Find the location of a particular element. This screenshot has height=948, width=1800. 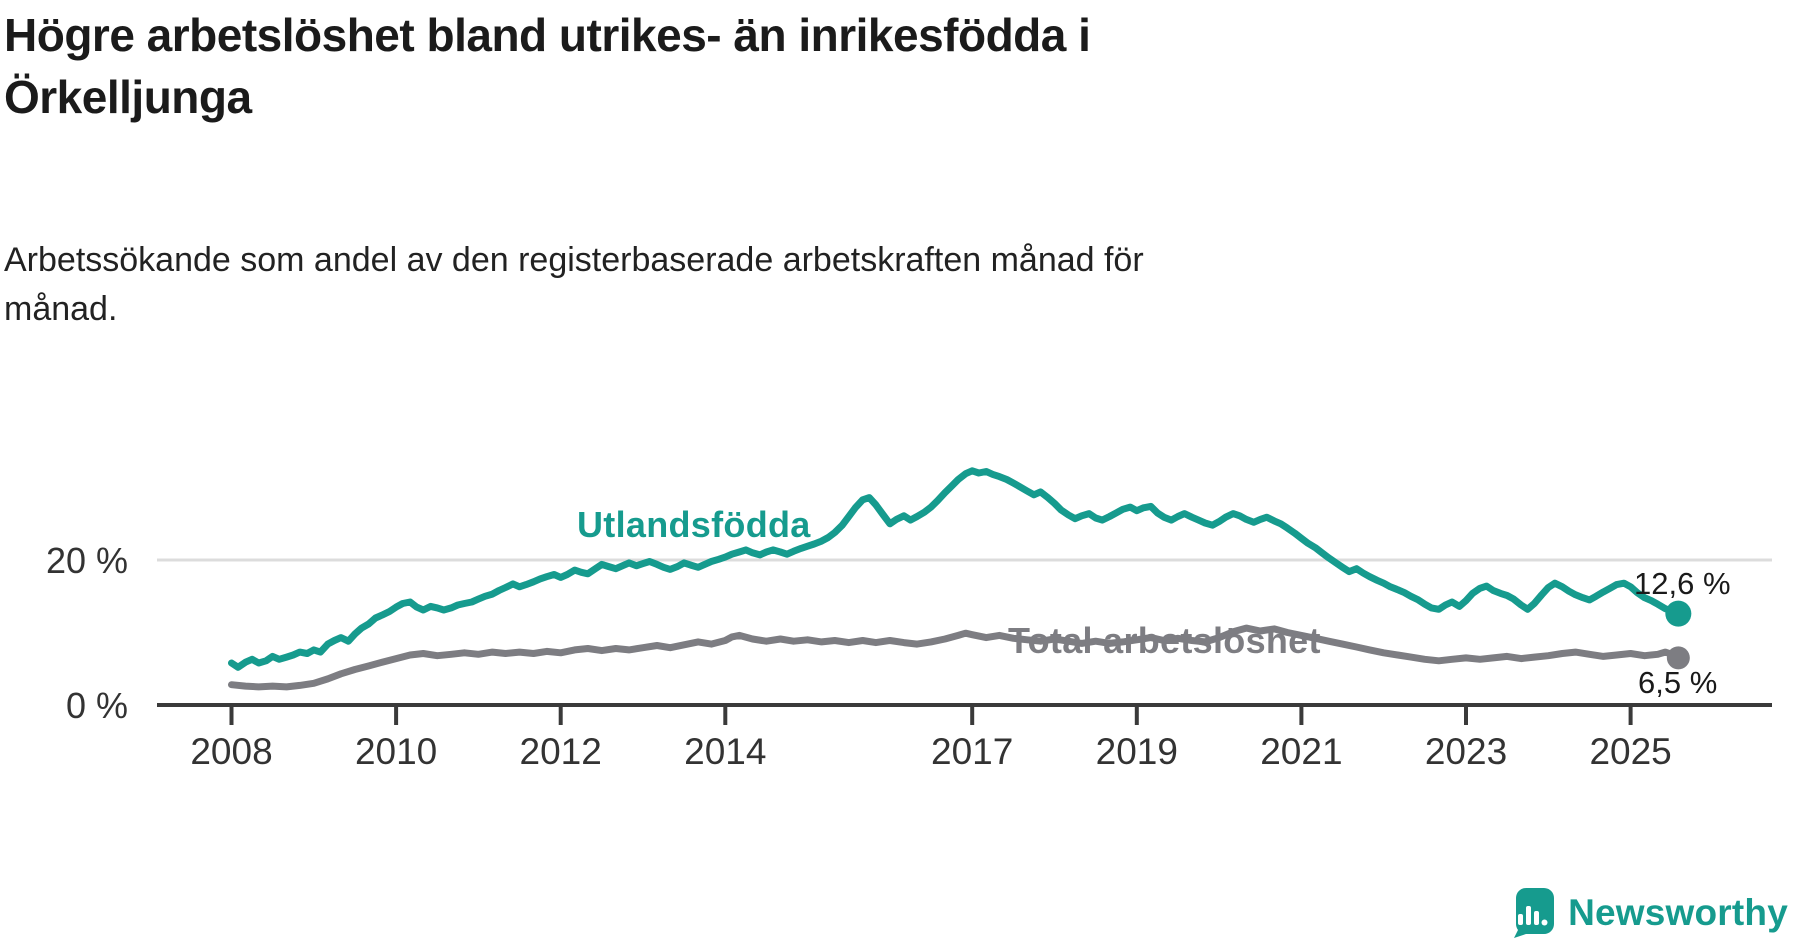

x-tick-label-2023: 2023 is located at coordinates (1466, 751).